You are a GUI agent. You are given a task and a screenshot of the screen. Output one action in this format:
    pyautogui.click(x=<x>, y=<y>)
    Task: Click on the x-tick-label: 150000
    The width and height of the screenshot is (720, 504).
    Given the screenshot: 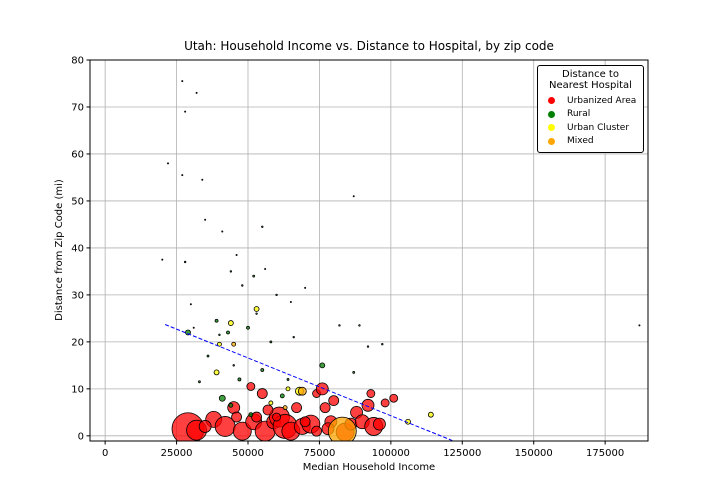 What is the action you would take?
    pyautogui.click(x=534, y=453)
    